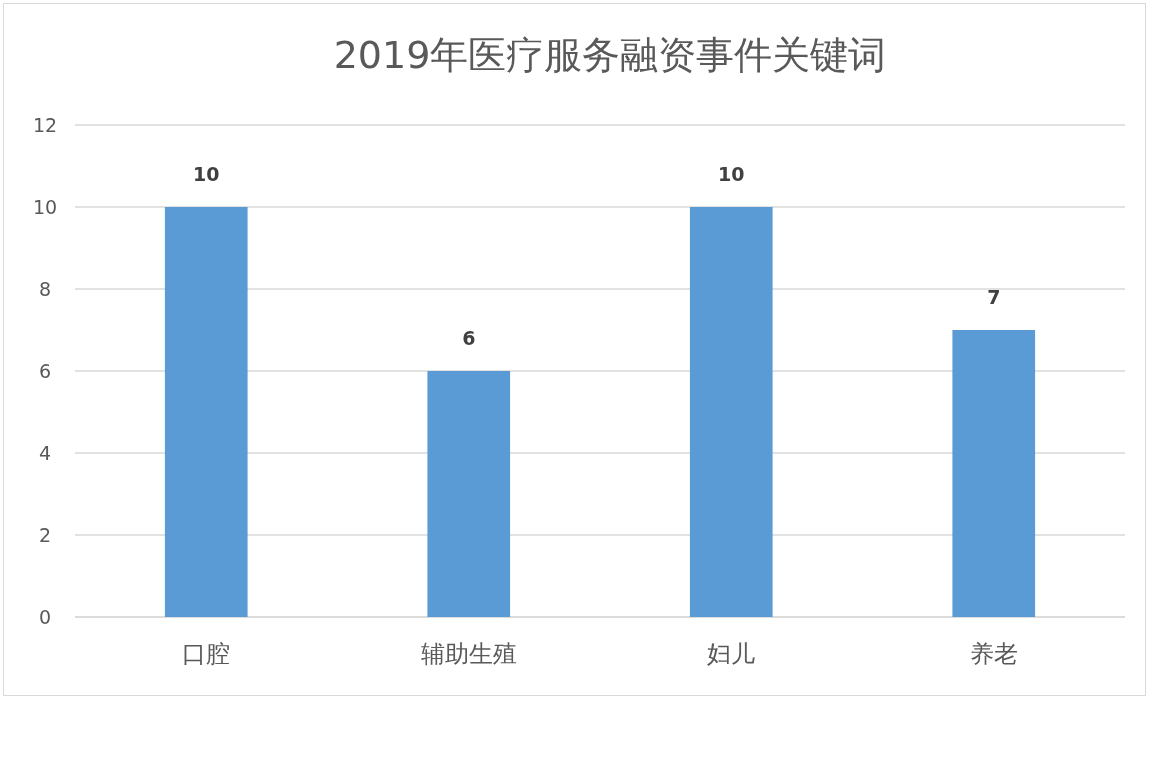 The image size is (1160, 758). What do you see at coordinates (45, 371) in the screenshot?
I see `y-tick-label: 6` at bounding box center [45, 371].